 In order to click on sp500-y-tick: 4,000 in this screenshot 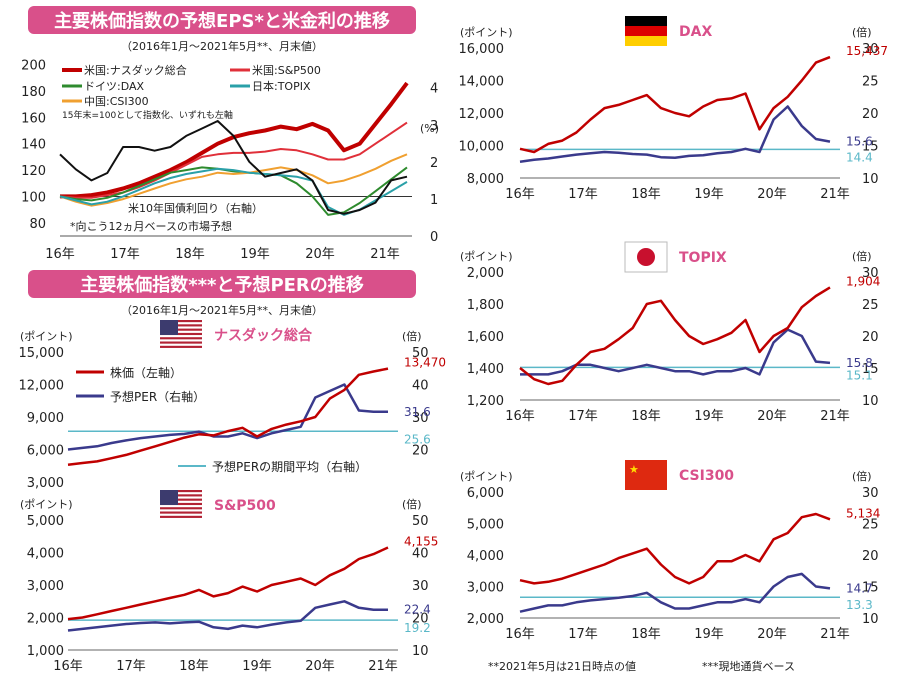, I will do `click(45, 554)`.